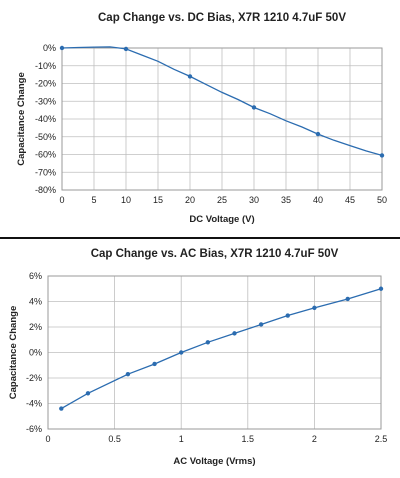 This screenshot has width=400, height=478. I want to click on y-tick-label: -50%, so click(45, 137).